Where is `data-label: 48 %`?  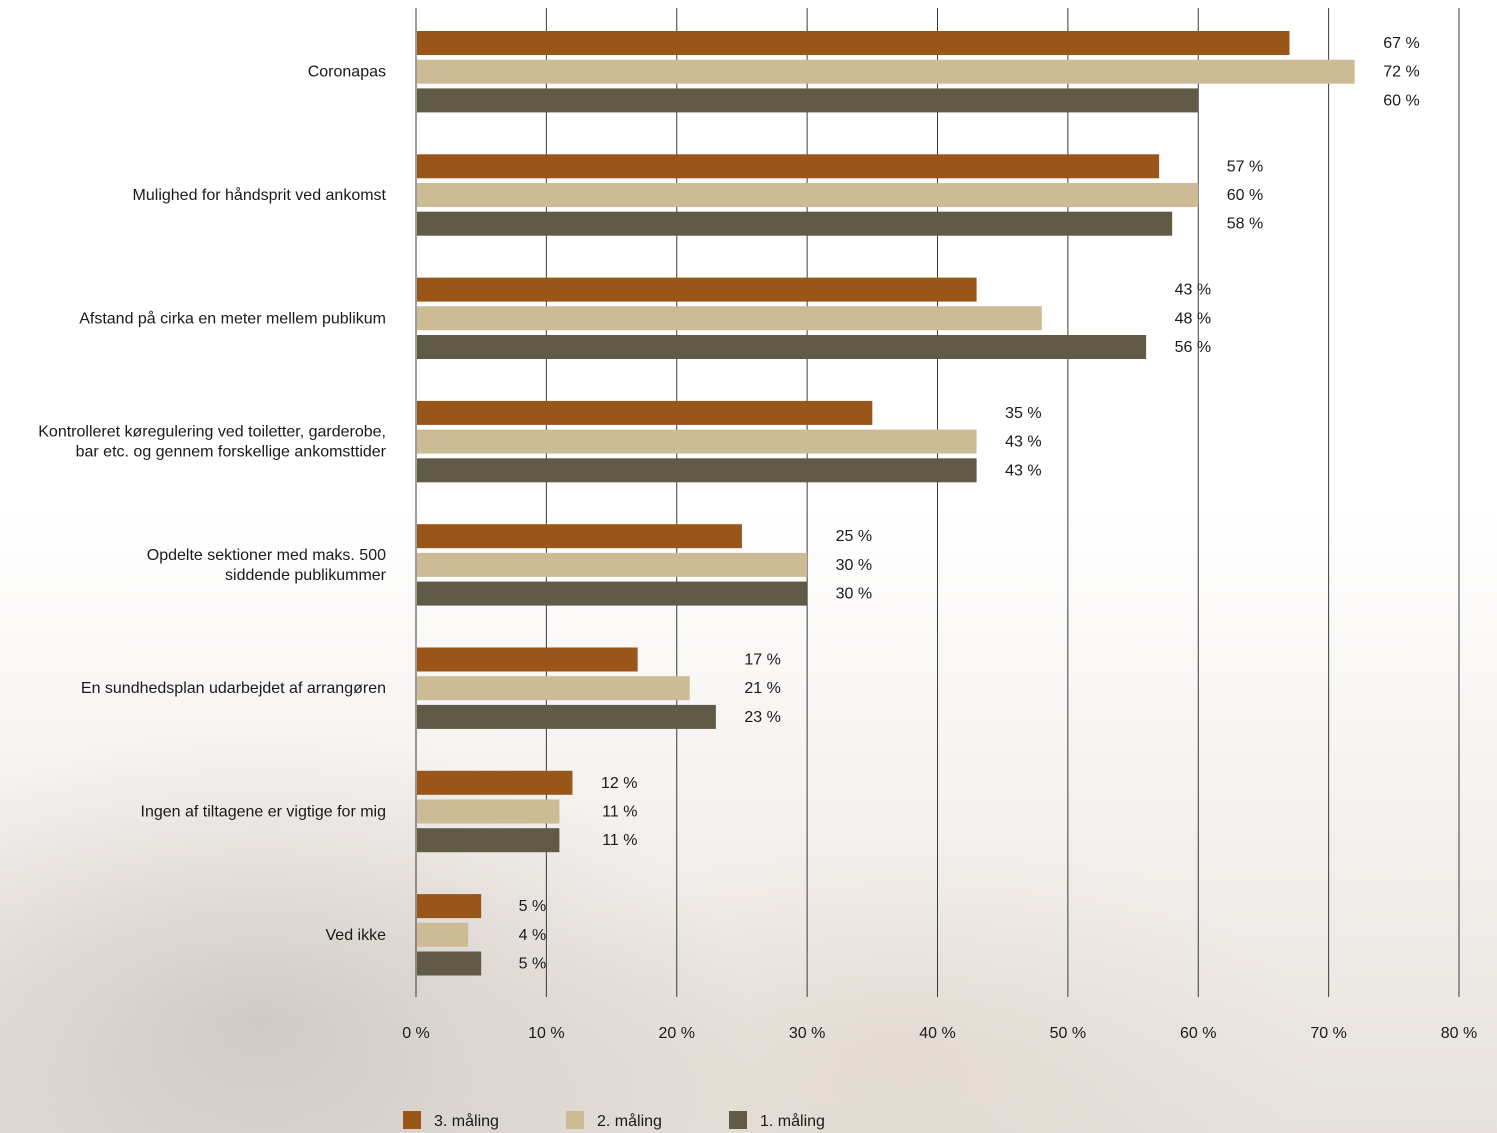 data-label: 48 % is located at coordinates (1193, 318).